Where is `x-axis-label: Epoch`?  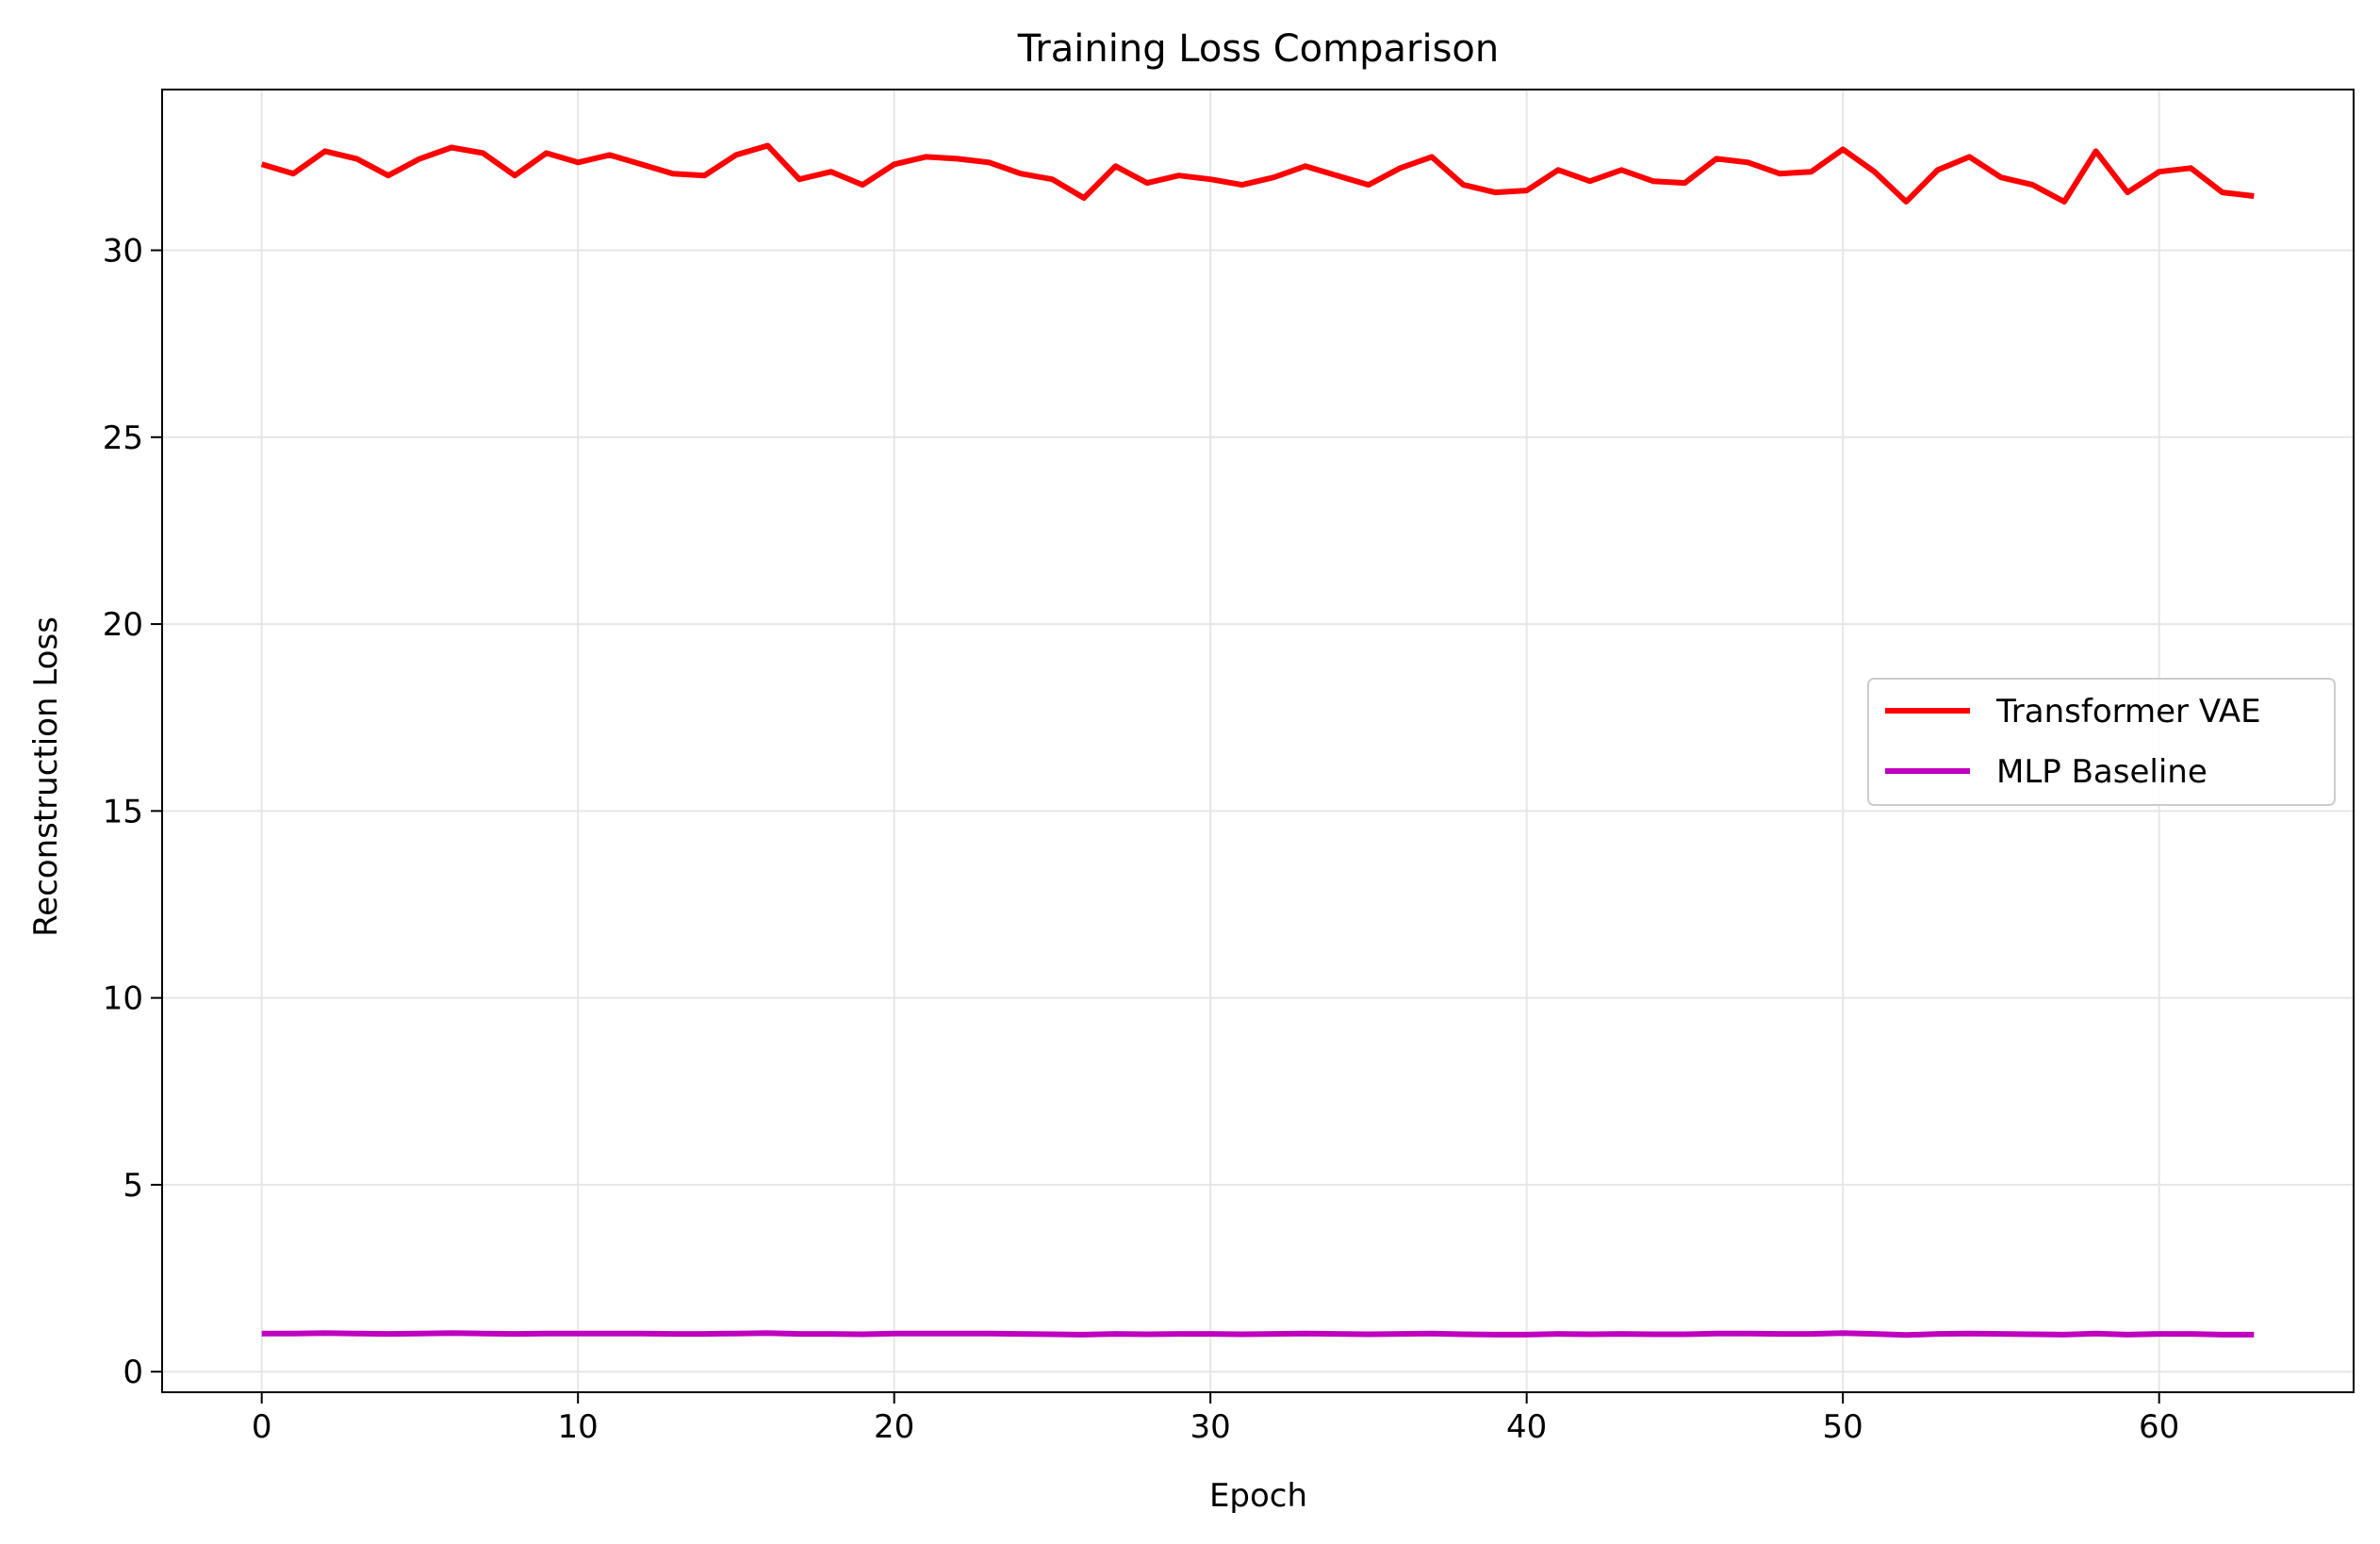
x-axis-label: Epoch is located at coordinates (1258, 1496).